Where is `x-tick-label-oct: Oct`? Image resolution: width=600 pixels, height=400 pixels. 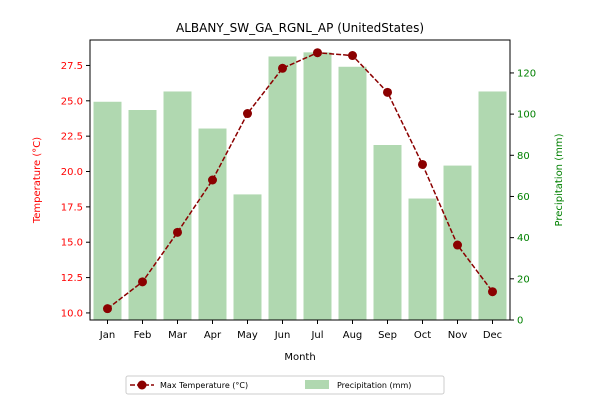
x-tick-label-oct: Oct is located at coordinates (422, 335).